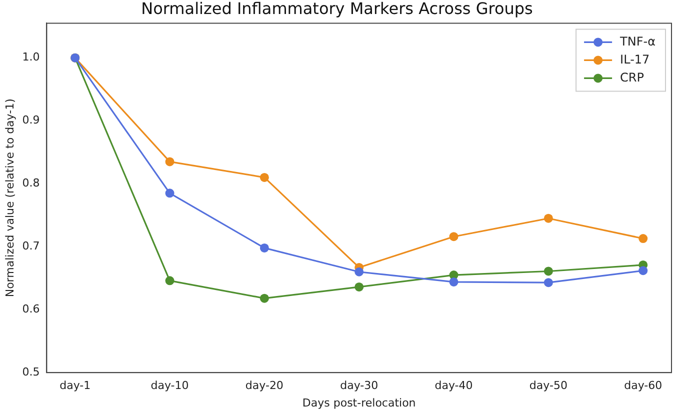 The height and width of the screenshot is (413, 676). Describe the element at coordinates (31, 120) in the screenshot. I see `y-tick-label: 0.9` at that location.